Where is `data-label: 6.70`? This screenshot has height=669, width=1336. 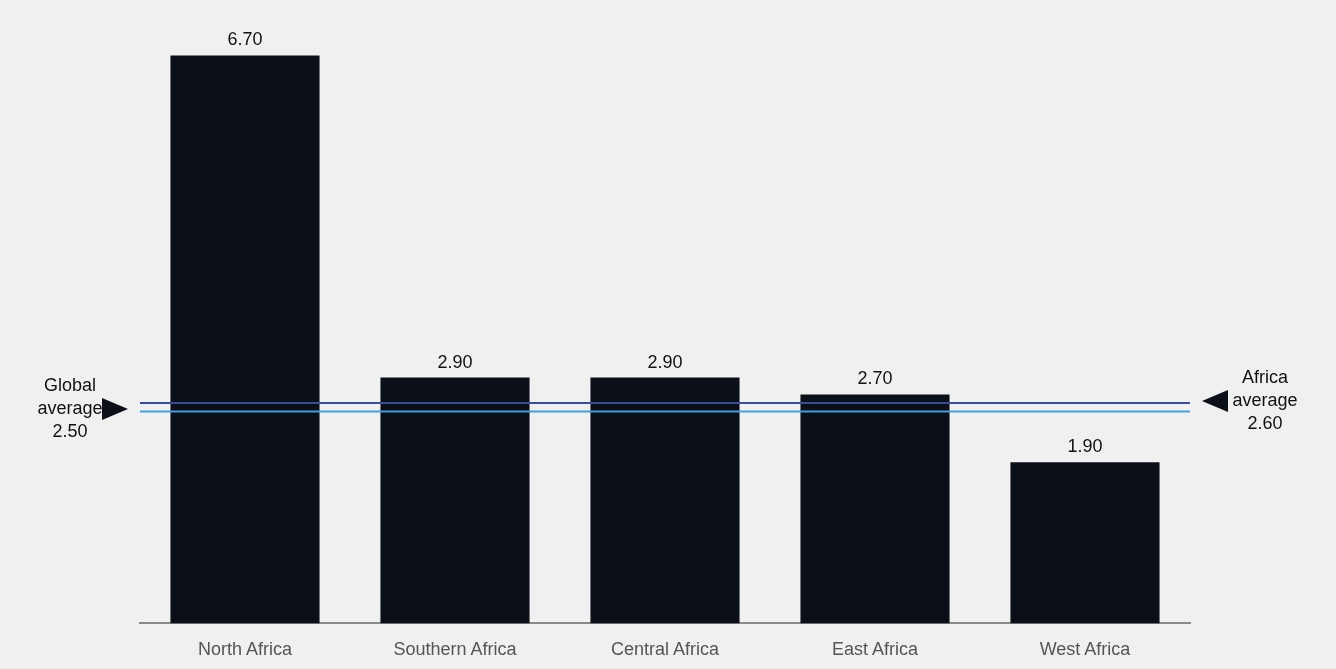
data-label: 6.70 is located at coordinates (245, 39).